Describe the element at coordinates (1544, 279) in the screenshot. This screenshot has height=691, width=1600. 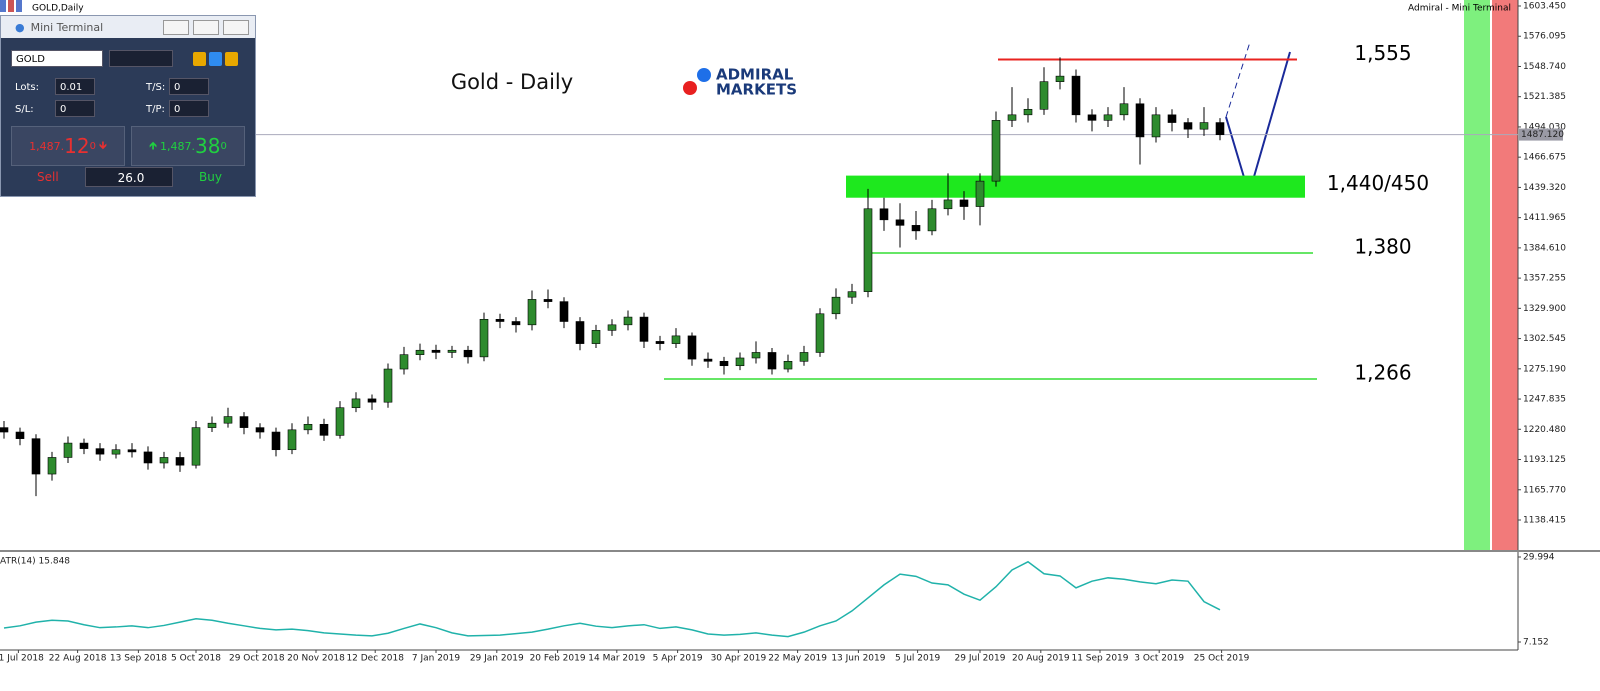
I see `y-tick-label: 1357.255` at that location.